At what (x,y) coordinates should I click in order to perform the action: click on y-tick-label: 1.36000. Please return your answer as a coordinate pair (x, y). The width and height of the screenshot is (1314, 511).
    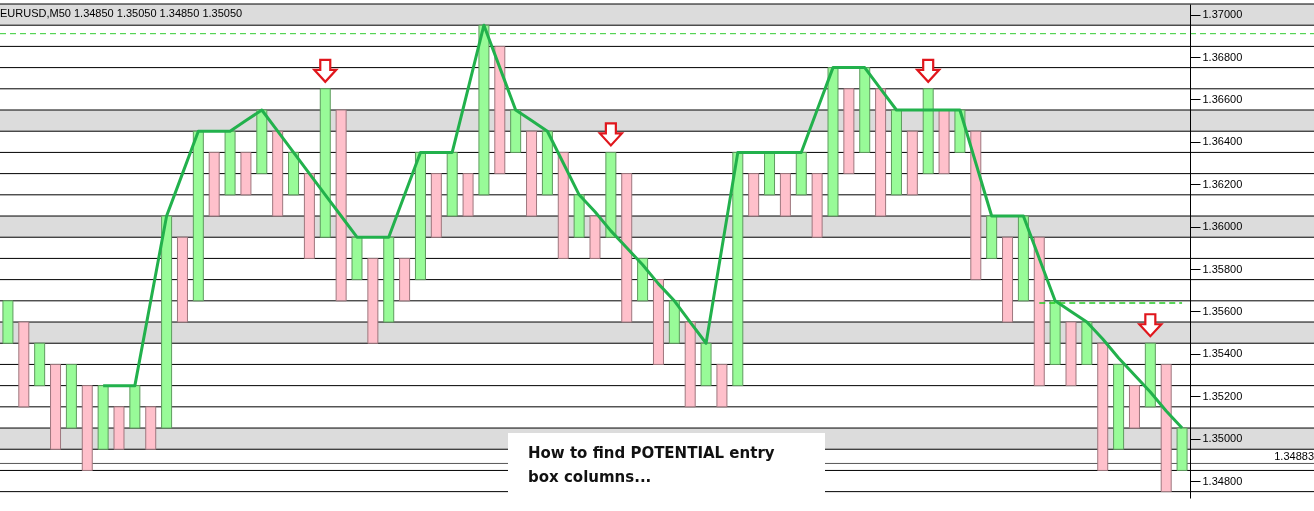
    Looking at the image, I should click on (1222, 226).